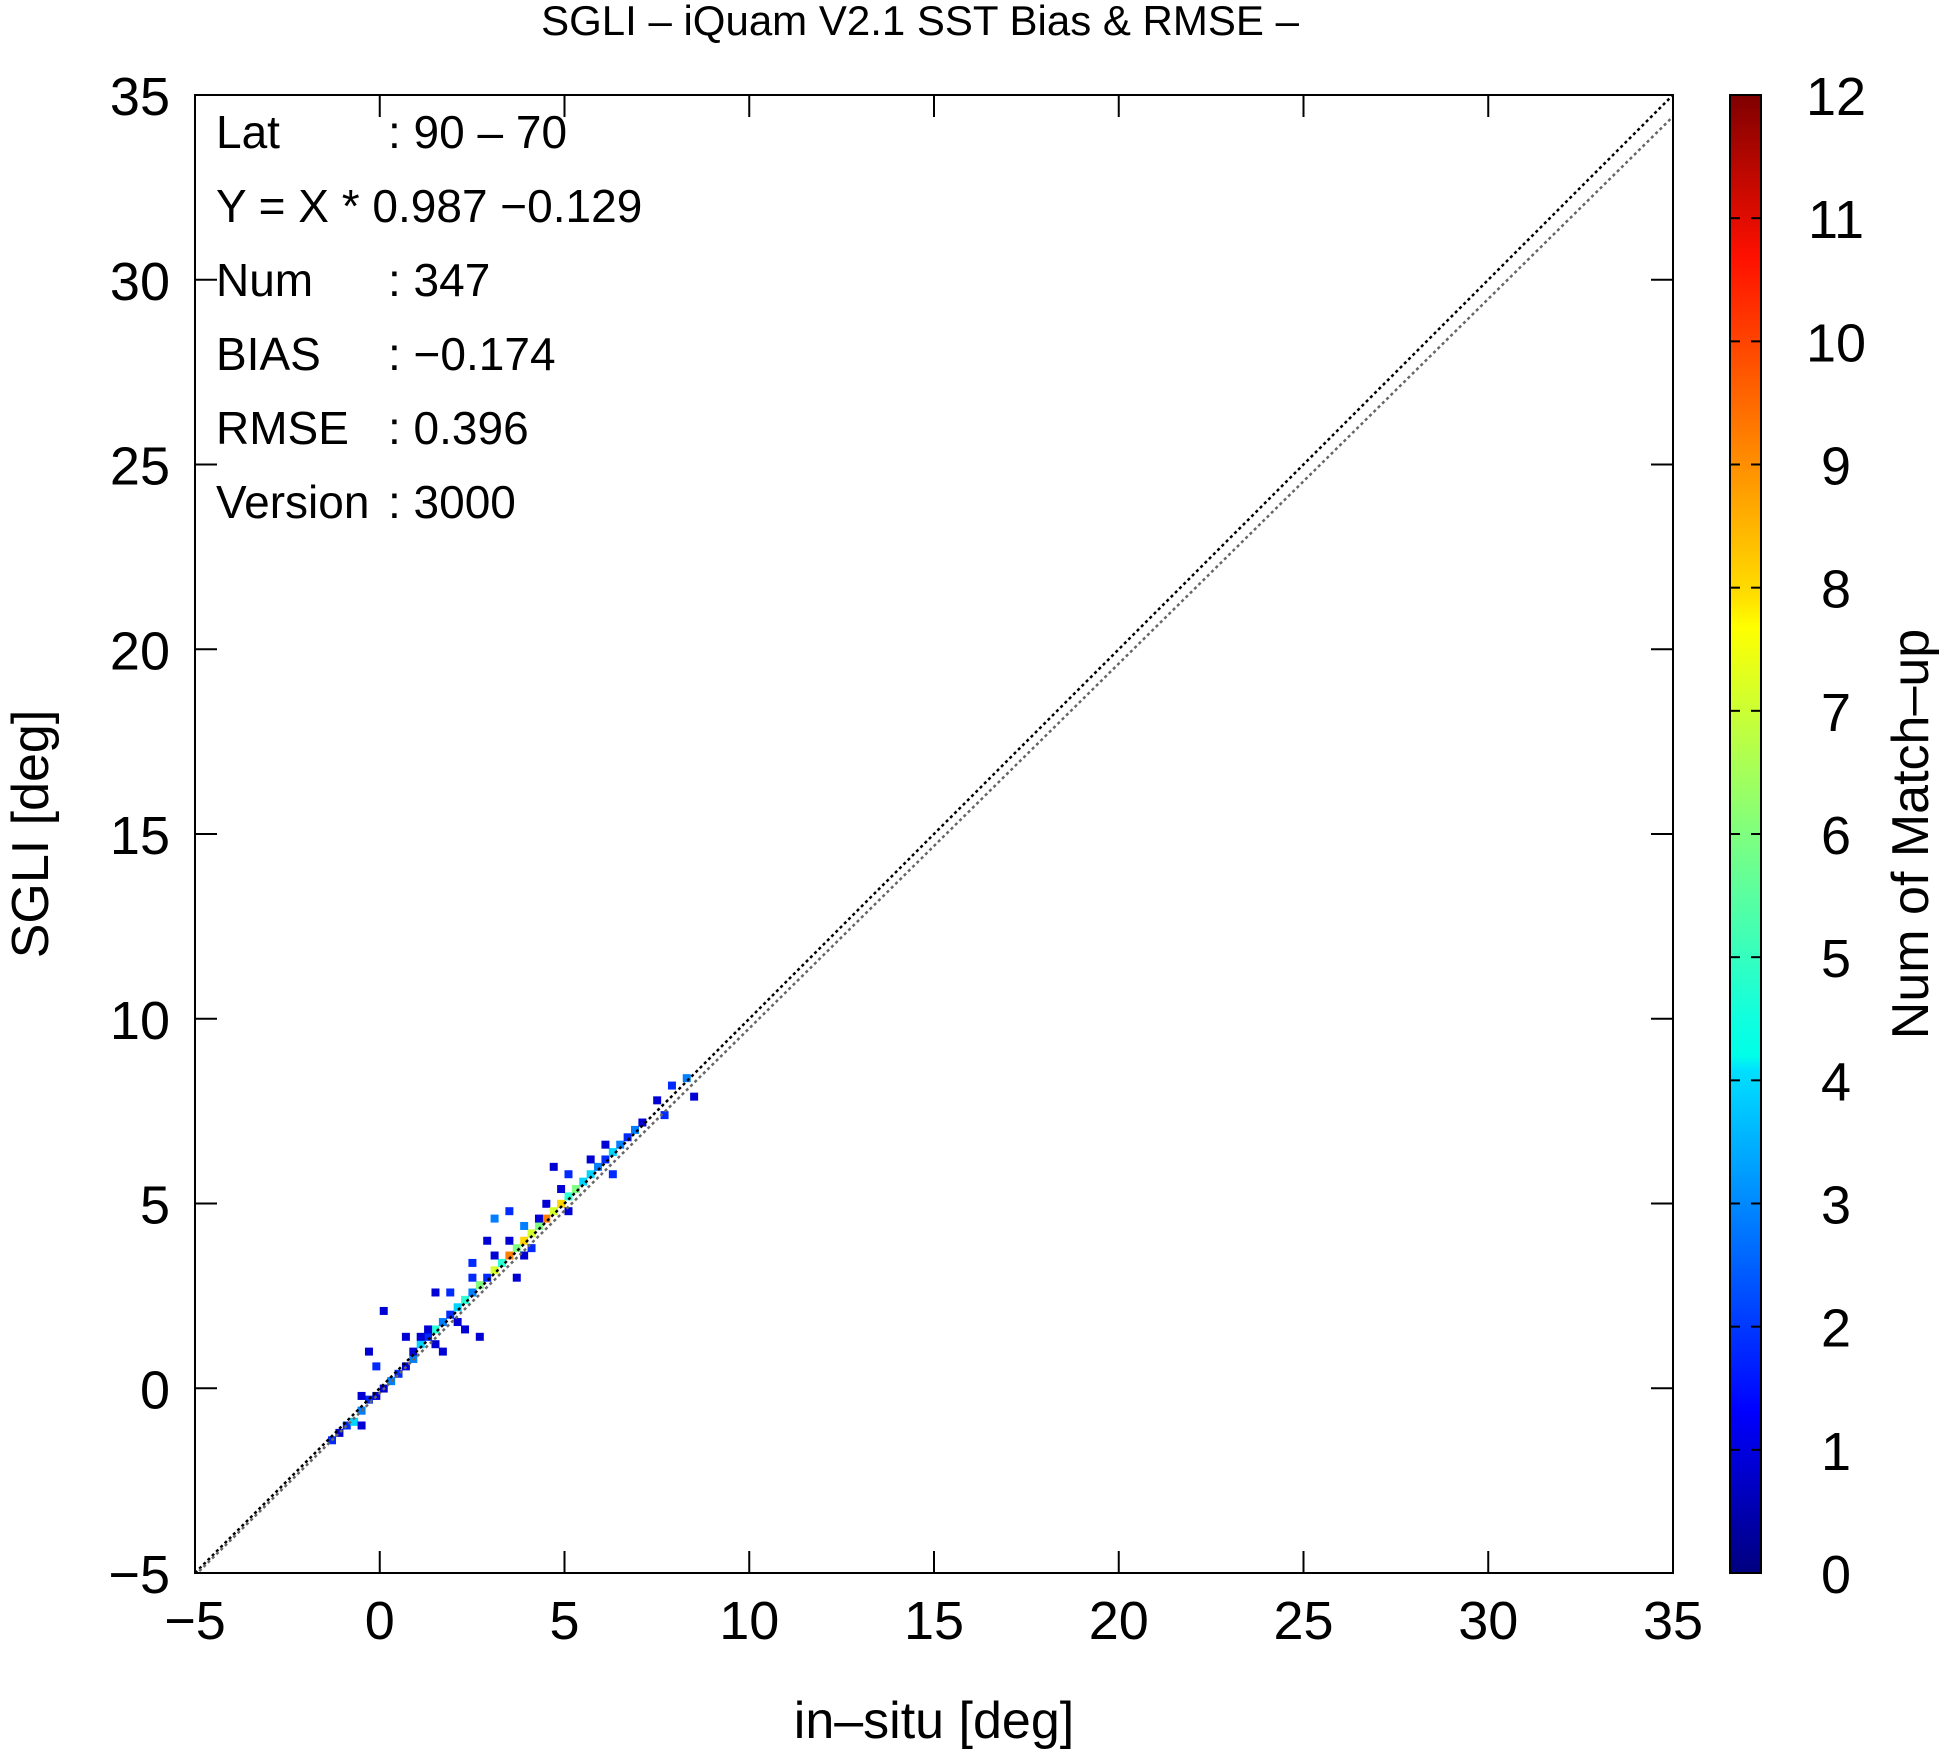 Image resolution: width=1944 pixels, height=1756 pixels. I want to click on stat-value: : 90 – 70, so click(477, 132).